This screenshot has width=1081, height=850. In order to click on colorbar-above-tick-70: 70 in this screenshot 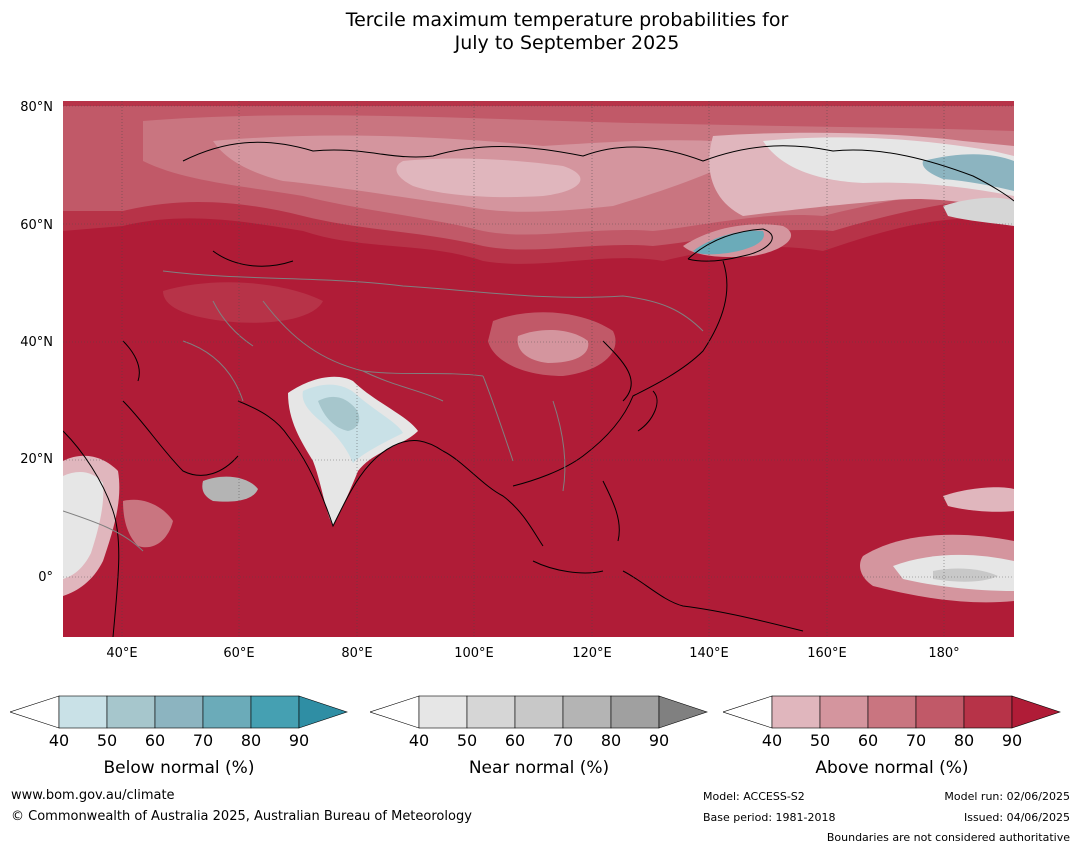, I will do `click(916, 740)`.